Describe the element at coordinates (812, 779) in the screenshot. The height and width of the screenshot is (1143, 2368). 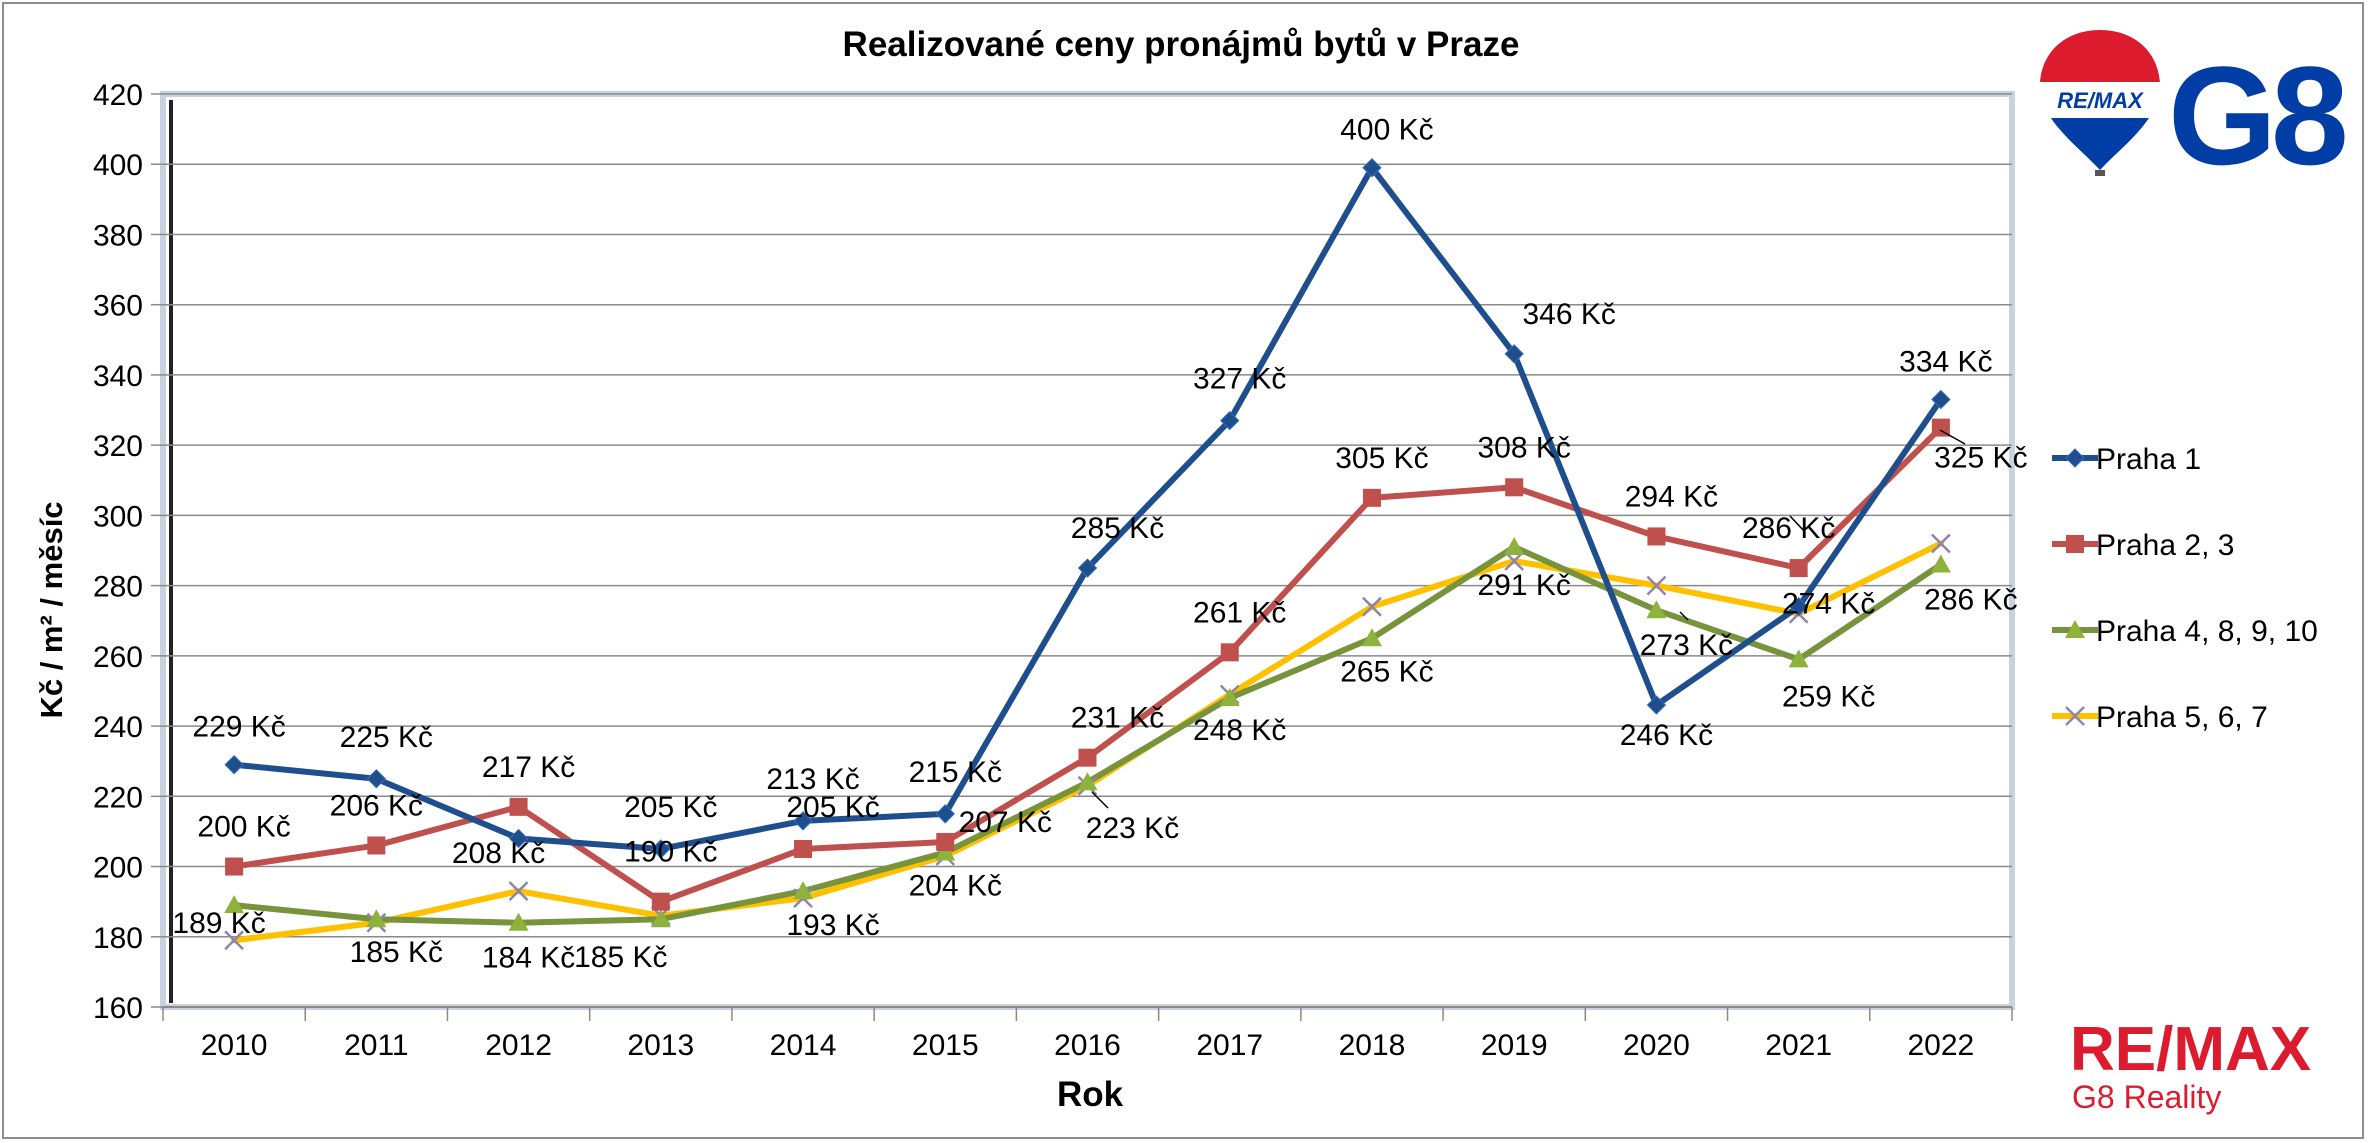
I see `data-label: 213 Kč` at that location.